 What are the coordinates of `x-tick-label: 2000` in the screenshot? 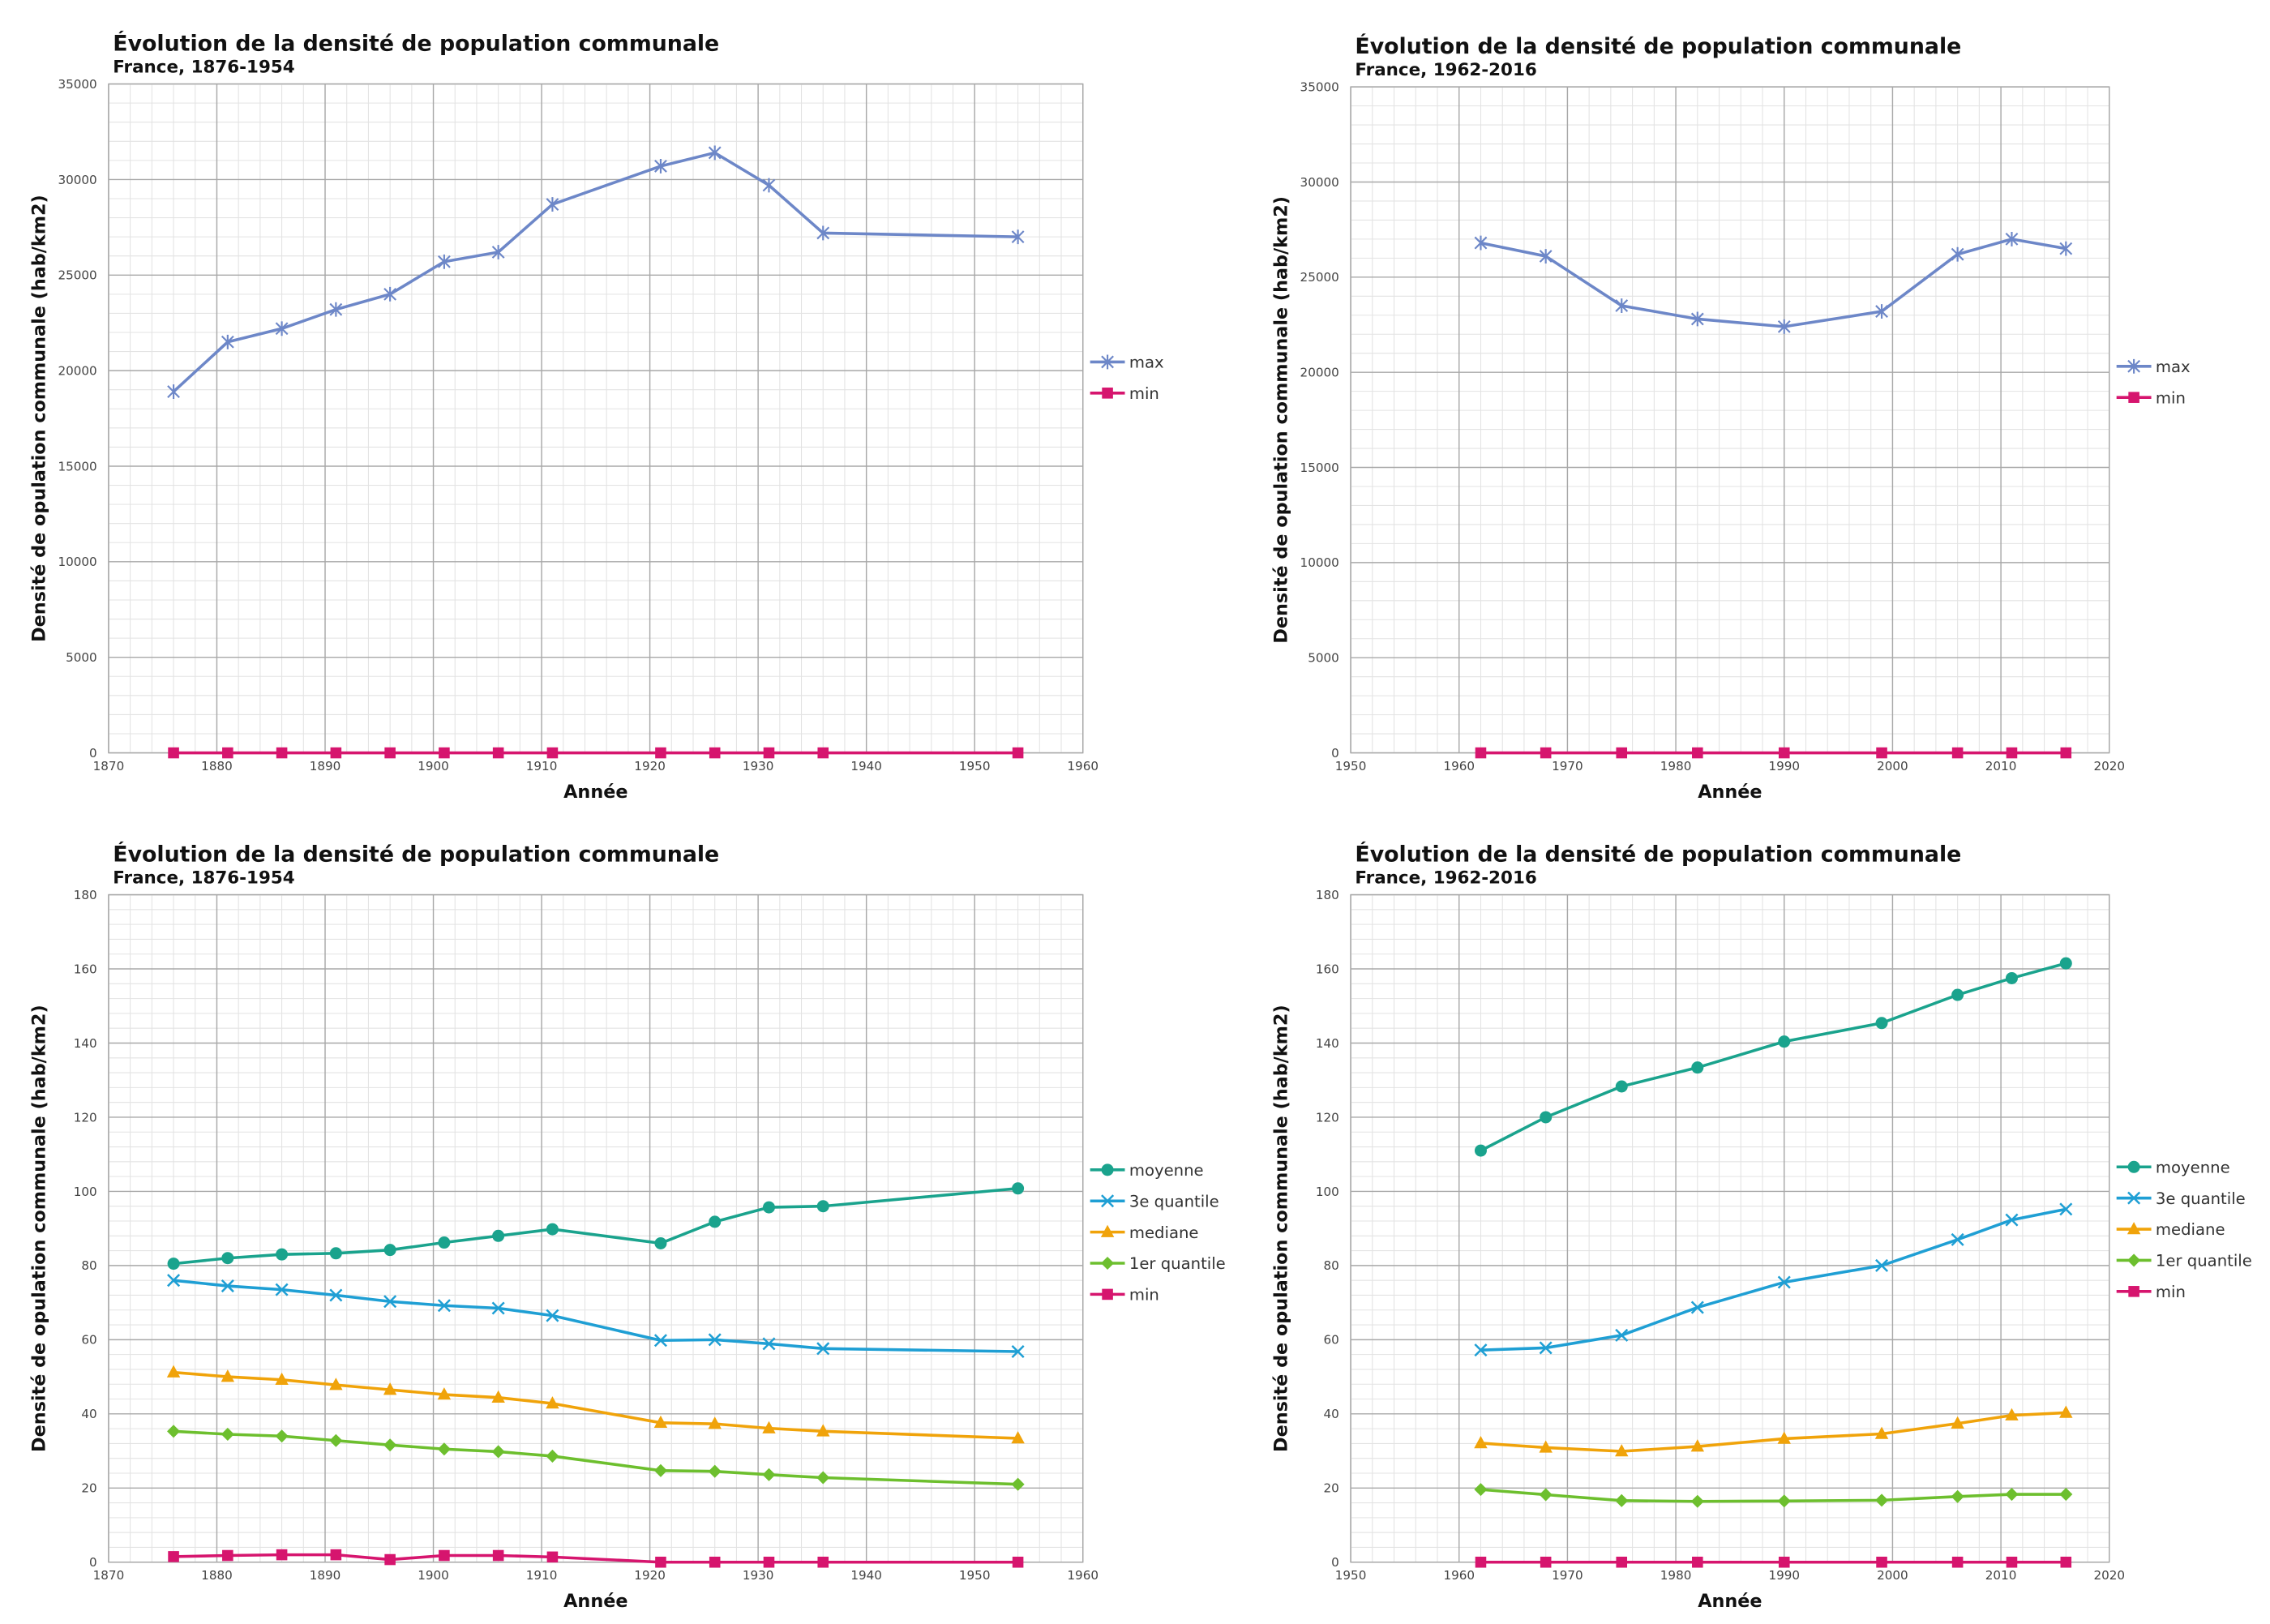 It's located at (1893, 766).